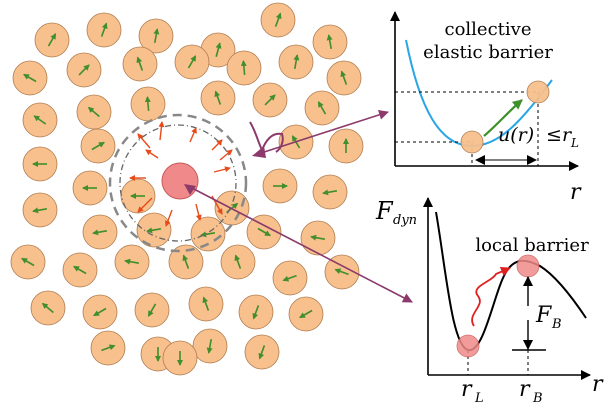 The image size is (608, 404). Describe the element at coordinates (491, 296) in the screenshot. I see `local-hop-arrow` at that location.